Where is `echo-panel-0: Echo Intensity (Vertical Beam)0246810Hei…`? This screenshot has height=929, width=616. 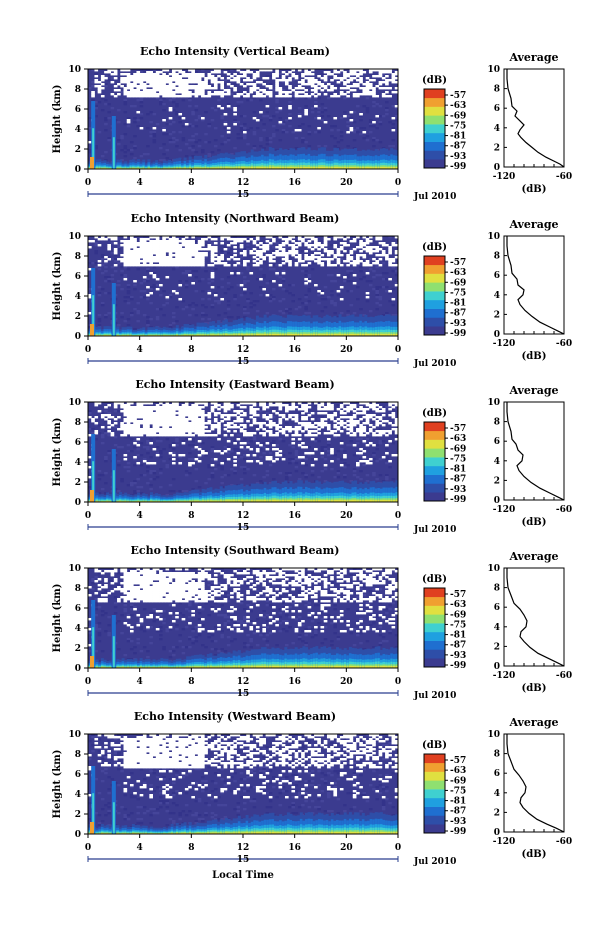
echo-panel-0: Echo Intensity (Vertical Beam)0246810Hei… is located at coordinates (312, 123).